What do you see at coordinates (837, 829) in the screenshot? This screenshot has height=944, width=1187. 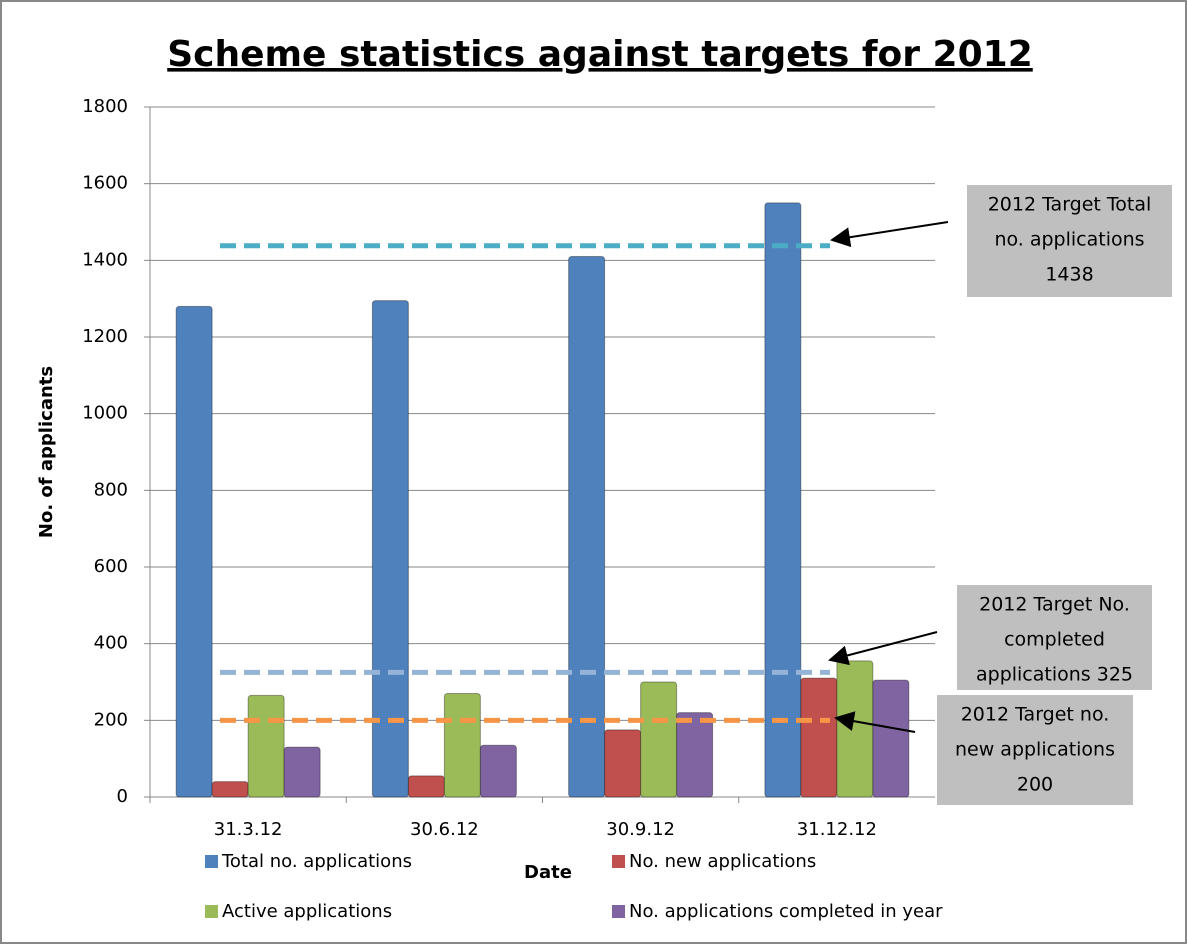 I see `x-tick-label: 31.12.12` at bounding box center [837, 829].